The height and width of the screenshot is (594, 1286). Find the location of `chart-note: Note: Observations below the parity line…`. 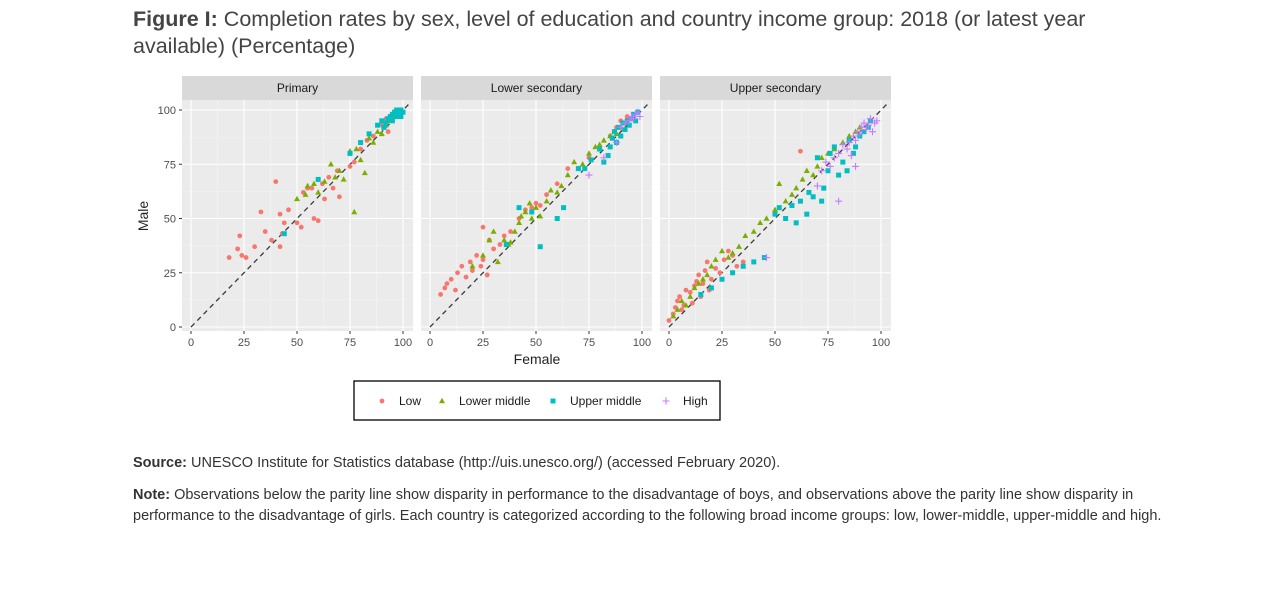

chart-note: Note: Observations below the parity line… is located at coordinates (653, 506).